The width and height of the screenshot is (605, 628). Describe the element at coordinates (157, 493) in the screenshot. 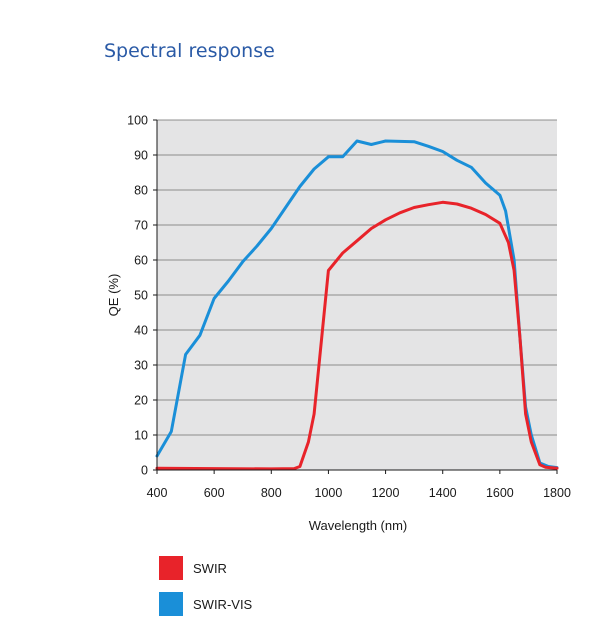

I see `x-tick-label-400: 400` at that location.